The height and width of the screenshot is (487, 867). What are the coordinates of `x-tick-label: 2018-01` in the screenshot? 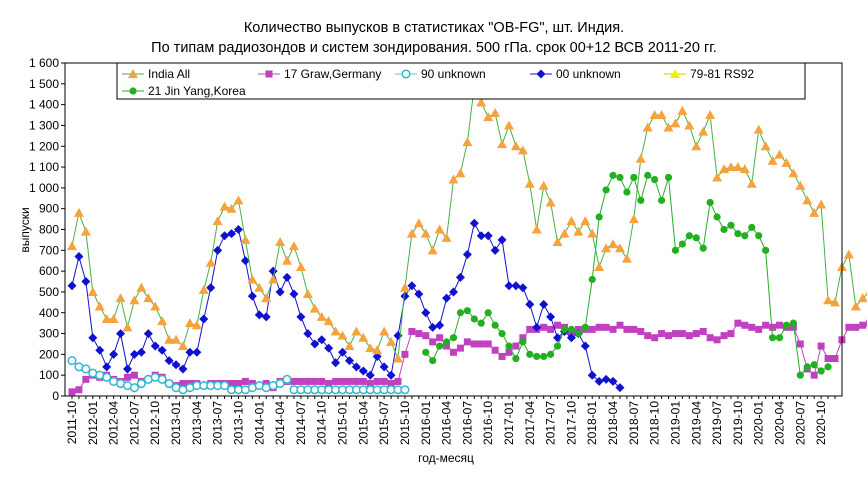 It's located at (592, 423).